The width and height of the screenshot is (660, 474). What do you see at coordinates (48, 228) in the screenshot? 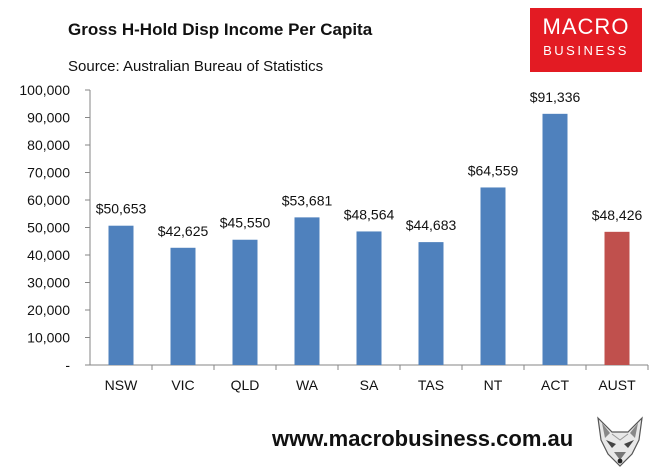
I see `y-tick-label: 50,000` at bounding box center [48, 228].